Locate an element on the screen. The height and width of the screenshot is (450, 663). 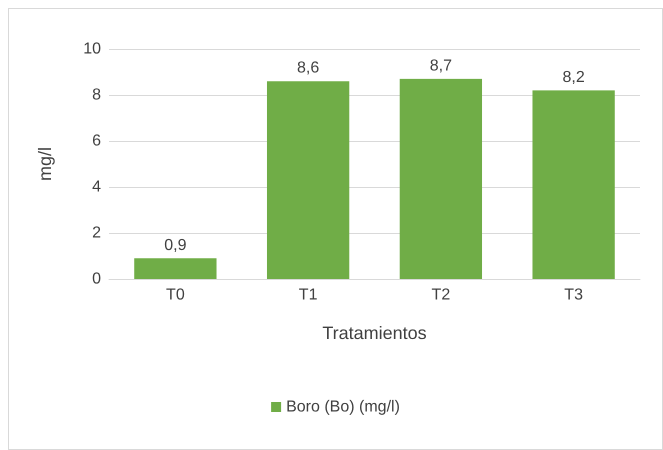
x-tick-label: T3 is located at coordinates (574, 295).